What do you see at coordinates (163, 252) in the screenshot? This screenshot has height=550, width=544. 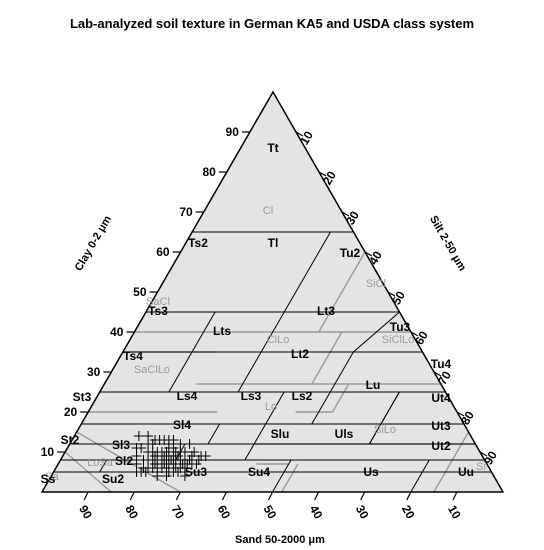 I see `clay-tick-60: 60` at bounding box center [163, 252].